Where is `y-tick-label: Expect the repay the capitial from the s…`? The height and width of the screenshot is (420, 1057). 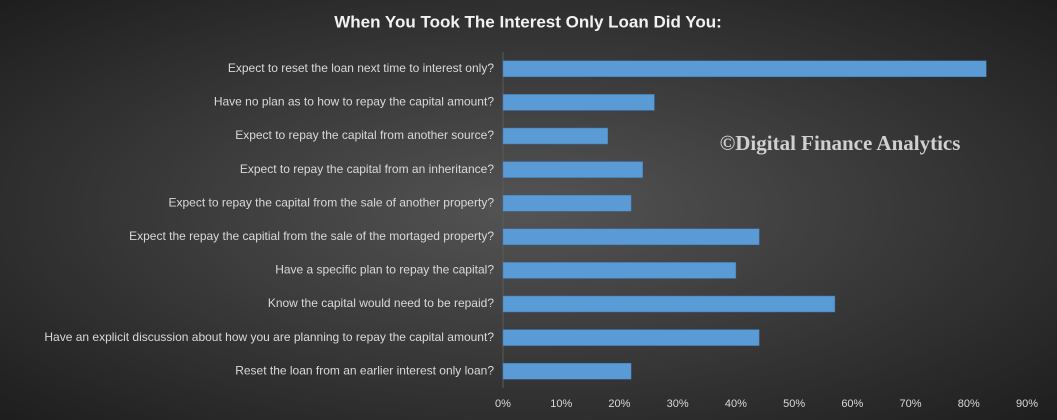 y-tick-label: Expect the repay the capitial from the s… is located at coordinates (311, 236).